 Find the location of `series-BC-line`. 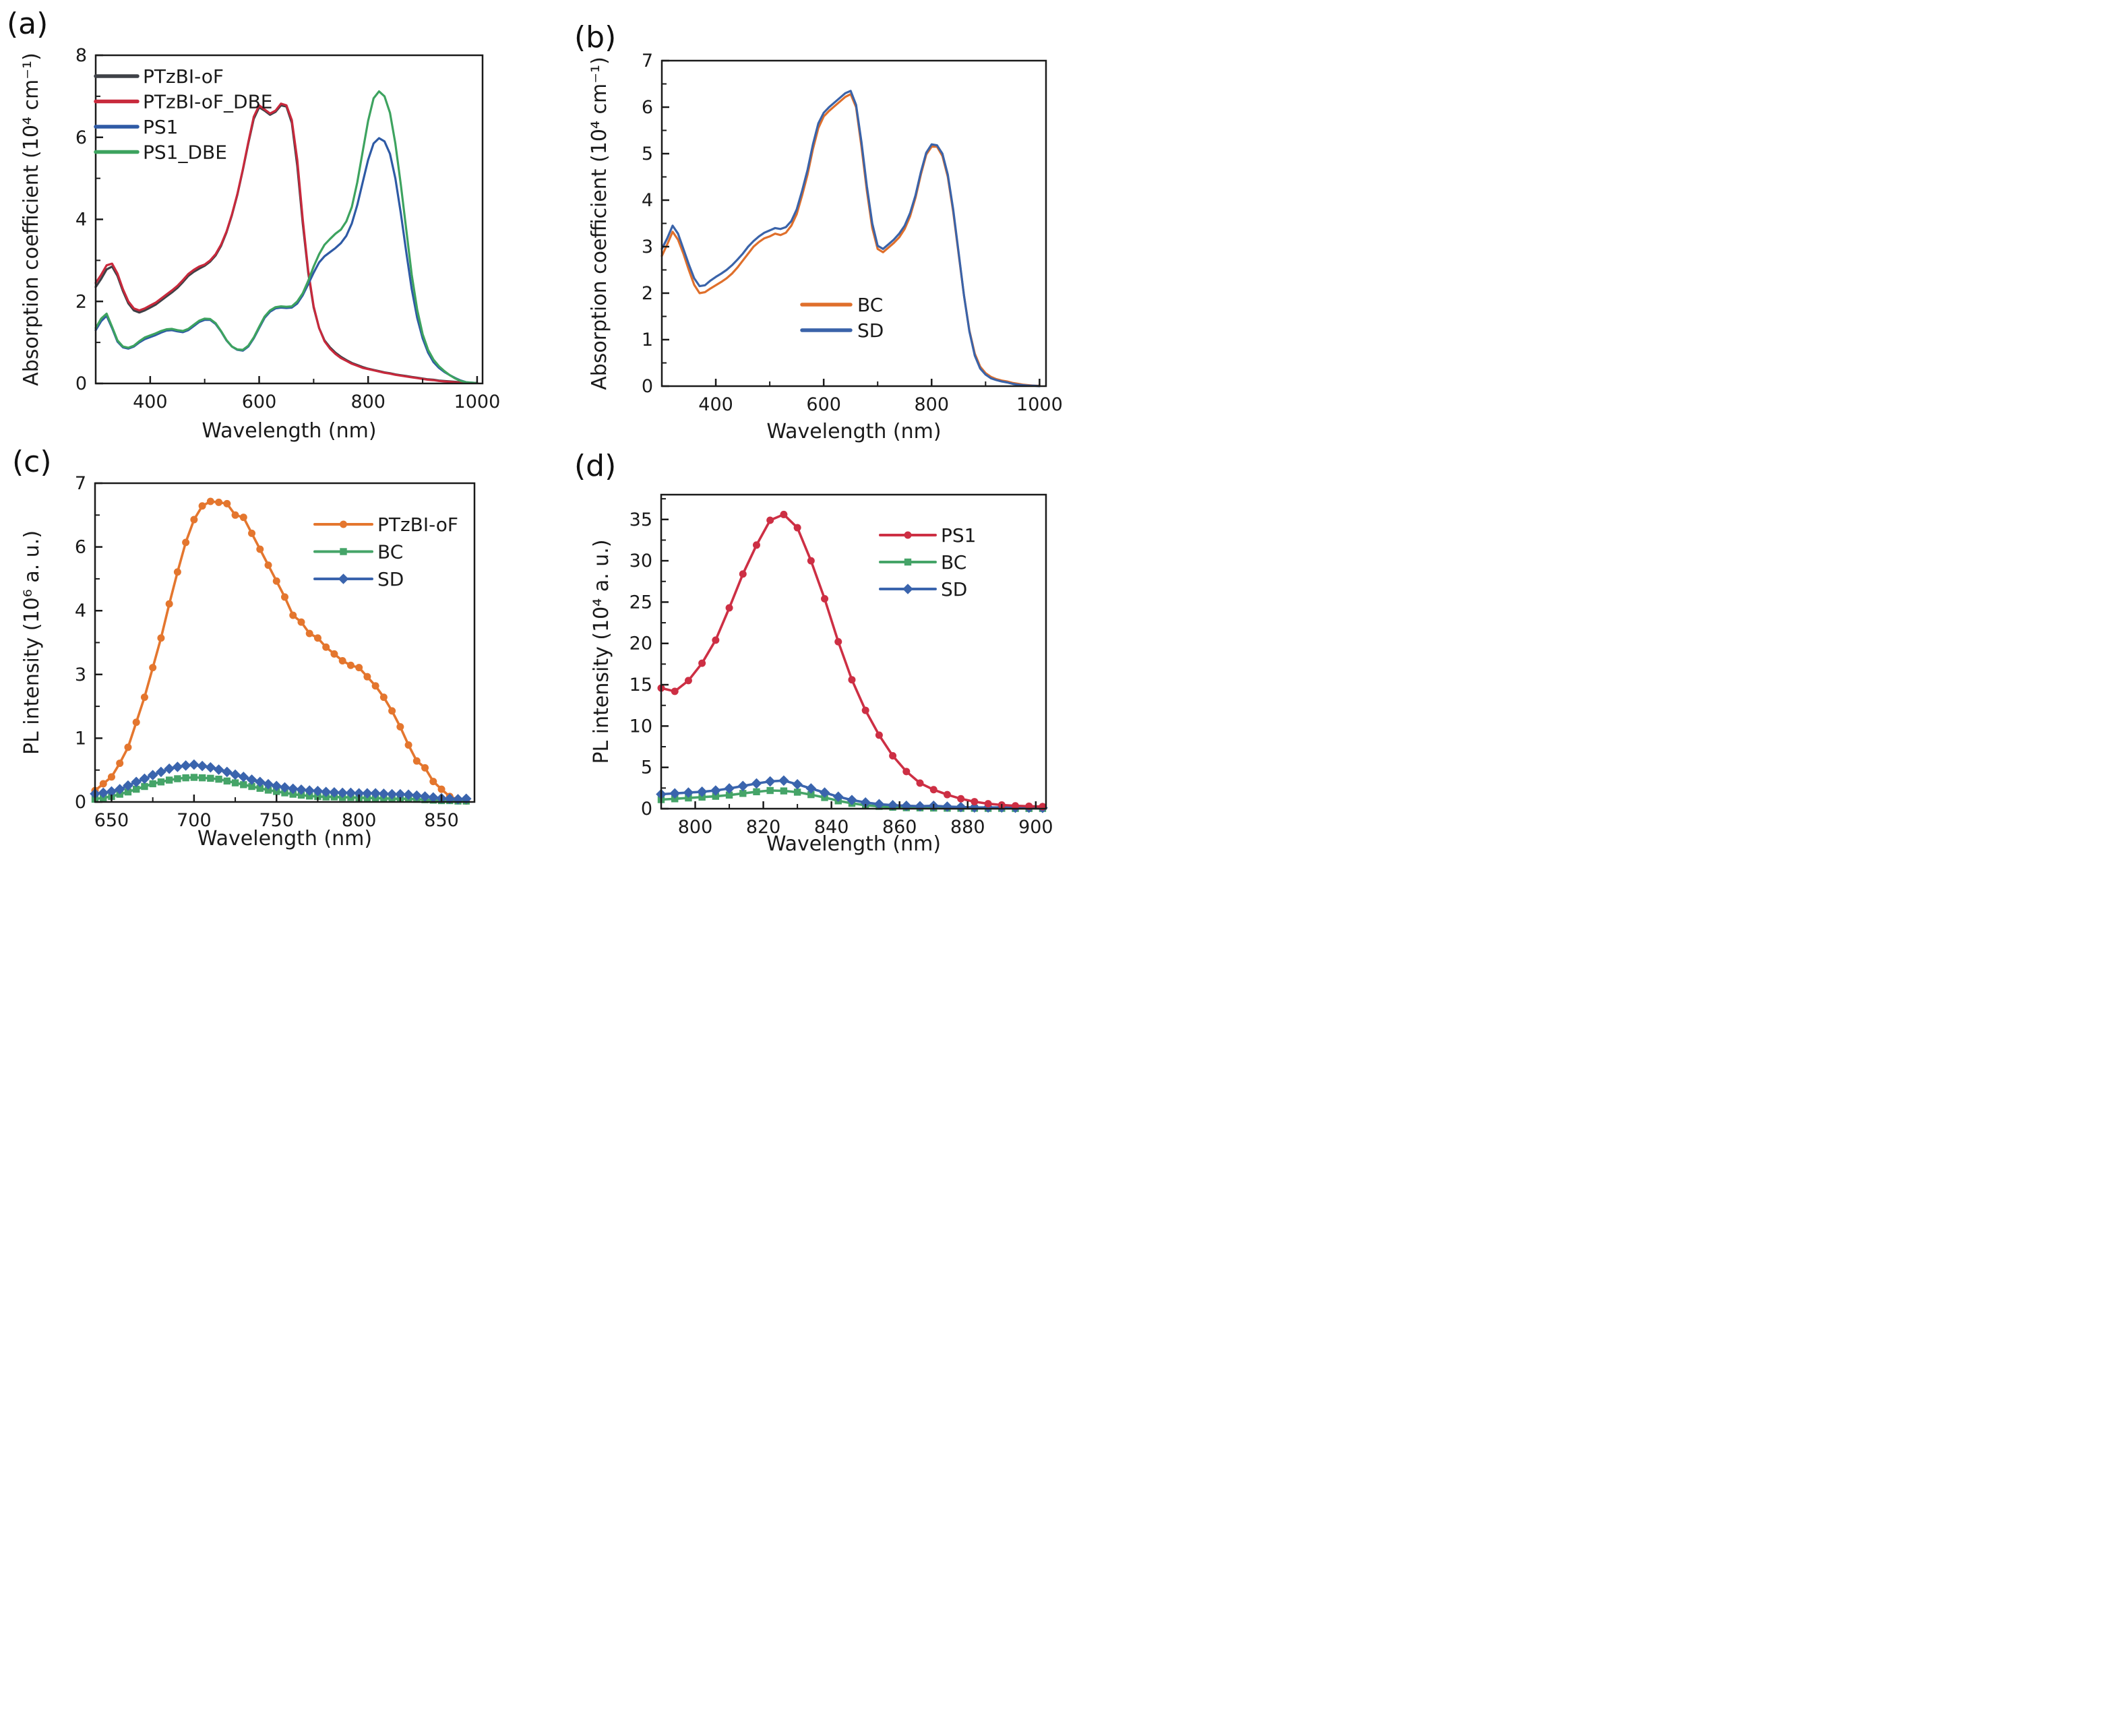

series-BC-line is located at coordinates (850, 240).